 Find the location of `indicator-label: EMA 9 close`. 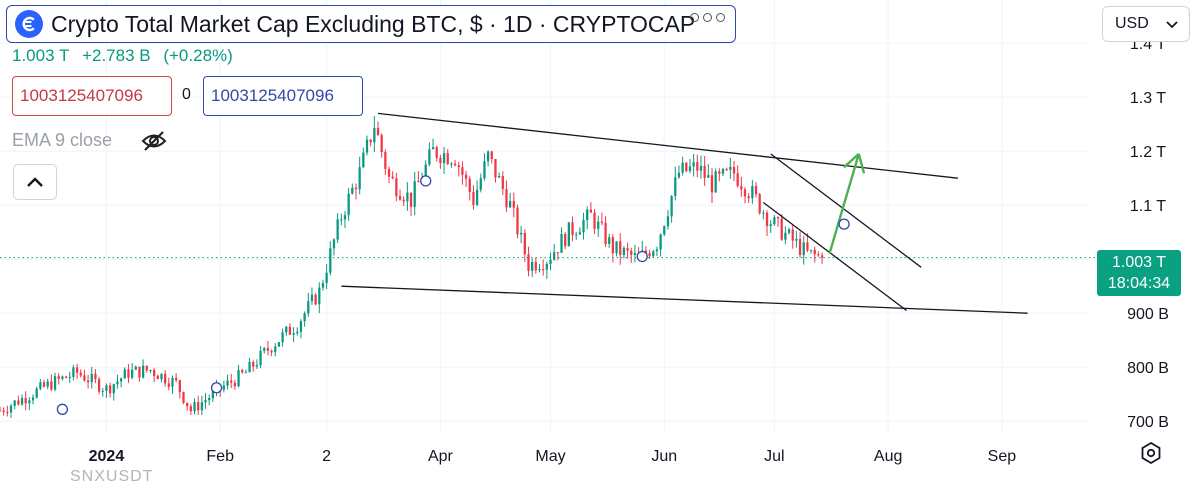

indicator-label: EMA 9 close is located at coordinates (62, 140).